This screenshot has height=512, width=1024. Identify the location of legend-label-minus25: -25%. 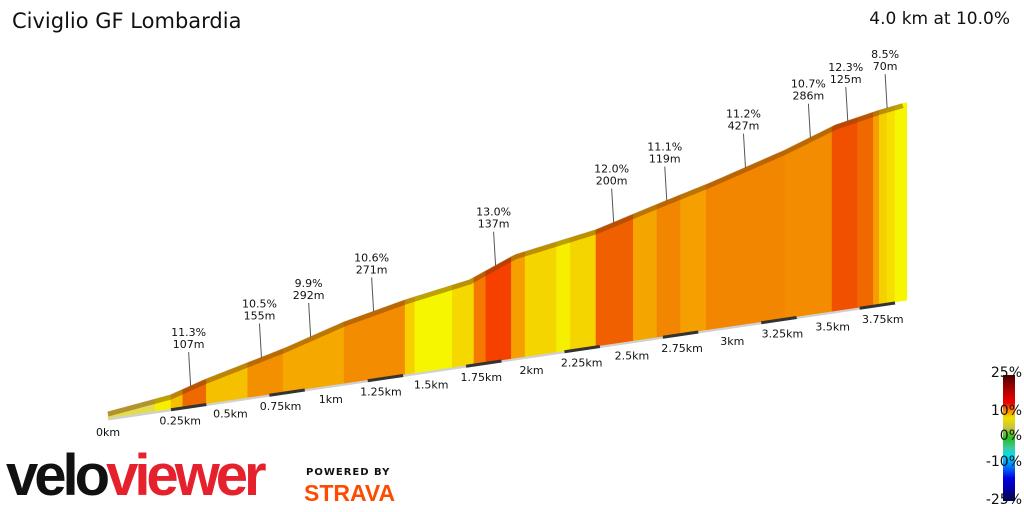
(1003, 500).